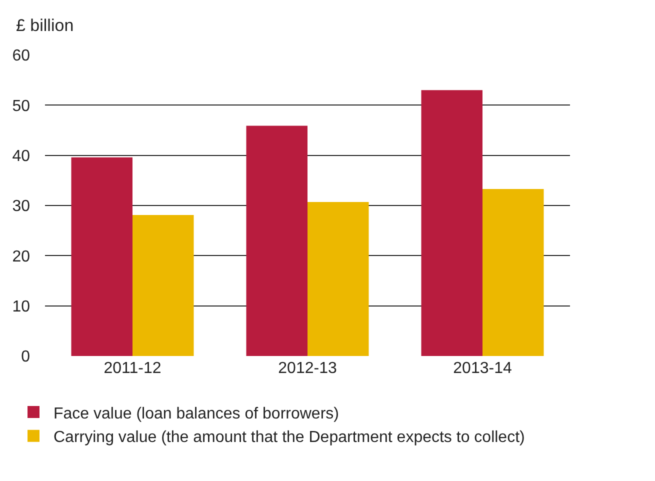 The height and width of the screenshot is (481, 655). I want to click on y-axis-title: £ billion, so click(45, 25).